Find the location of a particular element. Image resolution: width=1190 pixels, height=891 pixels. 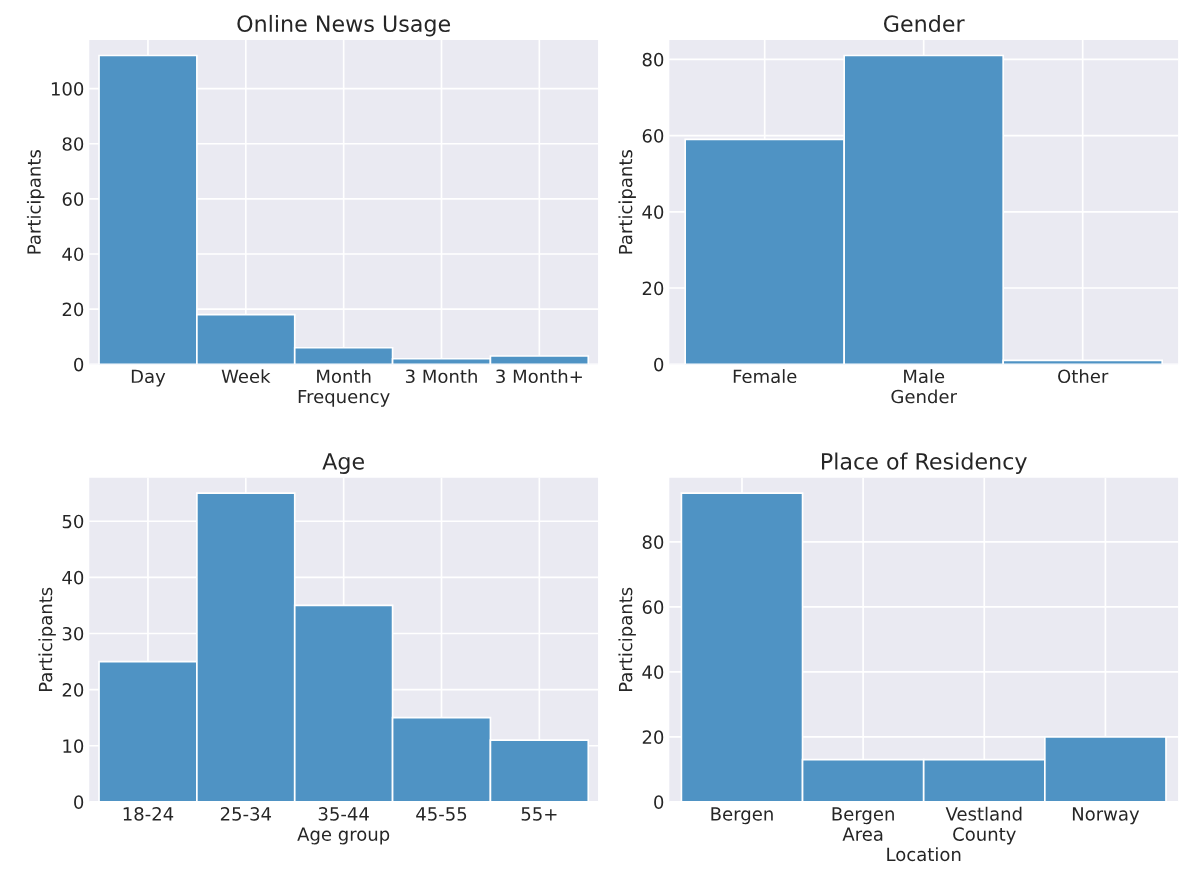

x-axis-title: Age group is located at coordinates (343, 836).